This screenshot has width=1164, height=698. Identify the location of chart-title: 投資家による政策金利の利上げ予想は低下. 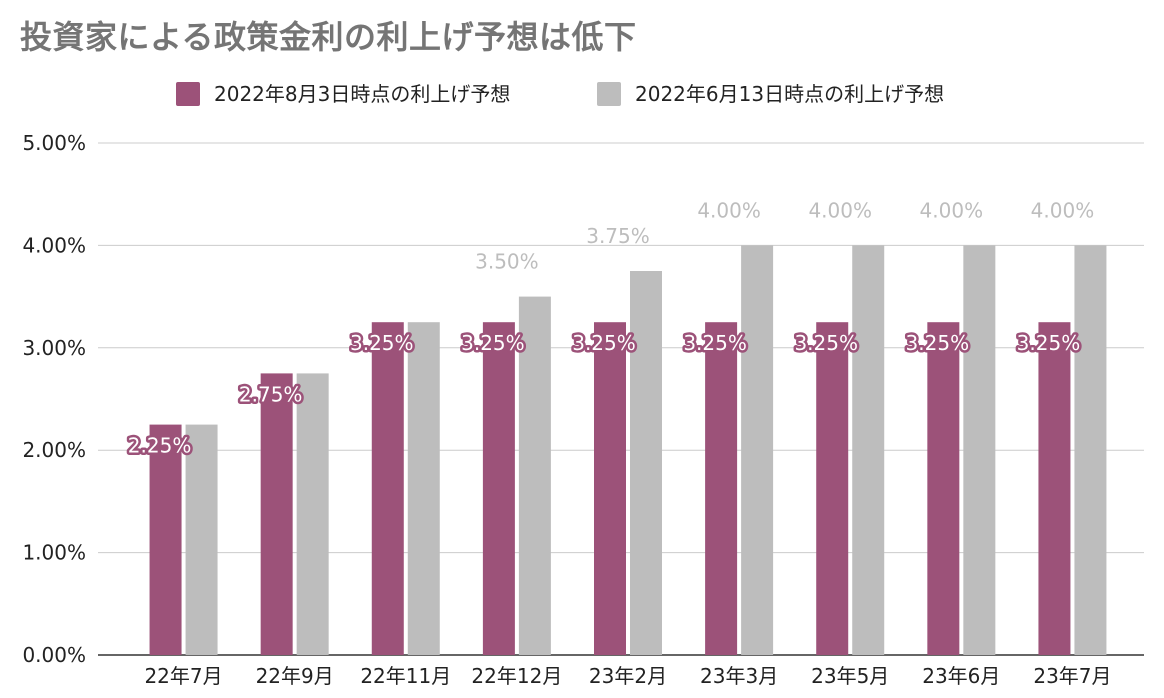
(328, 37).